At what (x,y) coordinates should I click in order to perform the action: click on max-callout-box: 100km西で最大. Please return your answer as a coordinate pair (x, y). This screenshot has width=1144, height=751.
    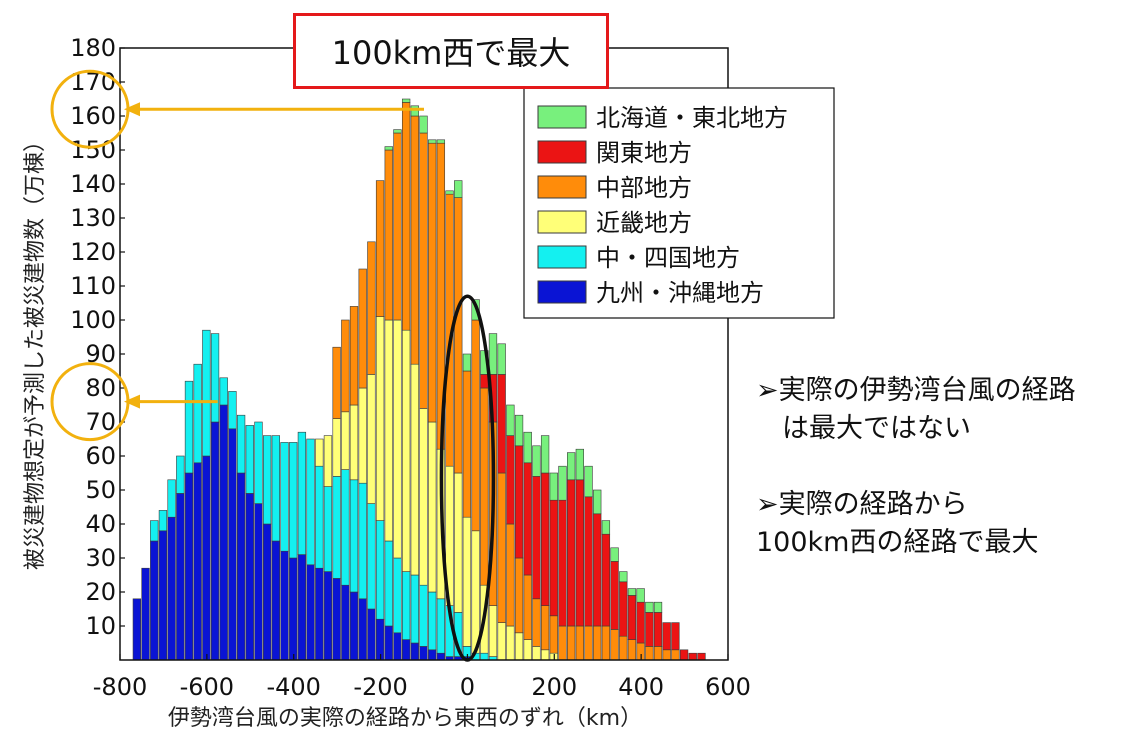
    Looking at the image, I should click on (451, 51).